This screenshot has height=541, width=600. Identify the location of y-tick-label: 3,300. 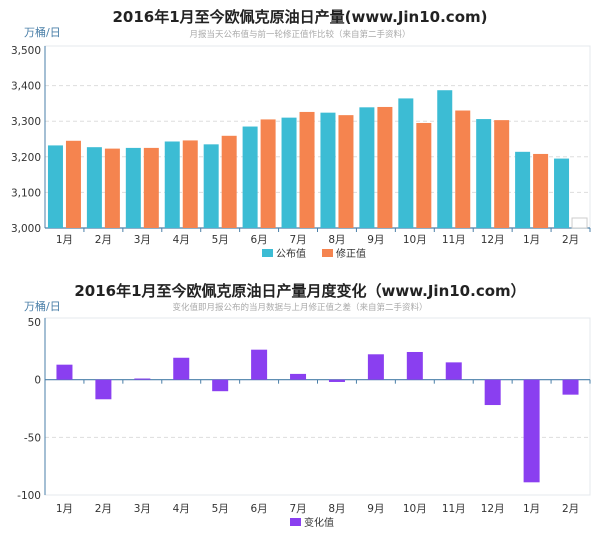
(26, 122).